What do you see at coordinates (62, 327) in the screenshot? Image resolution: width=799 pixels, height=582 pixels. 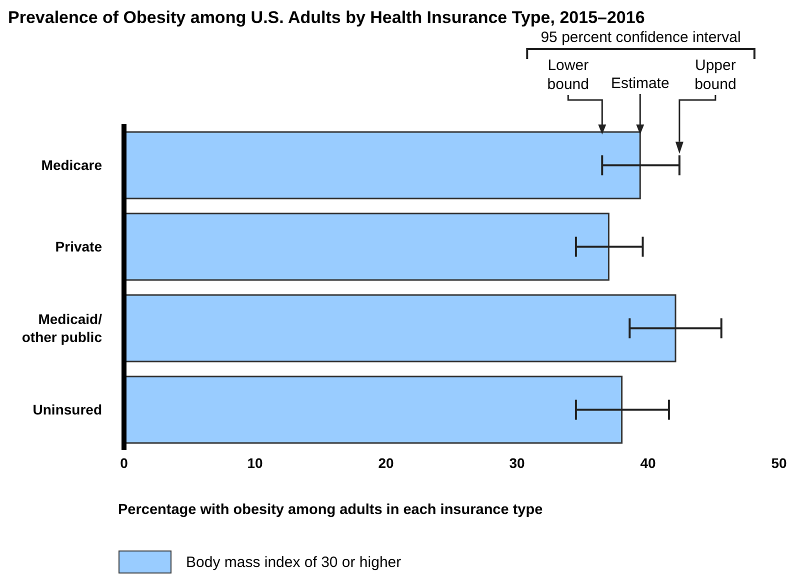 I see `y-tick-label: Medicaid/ other public` at bounding box center [62, 327].